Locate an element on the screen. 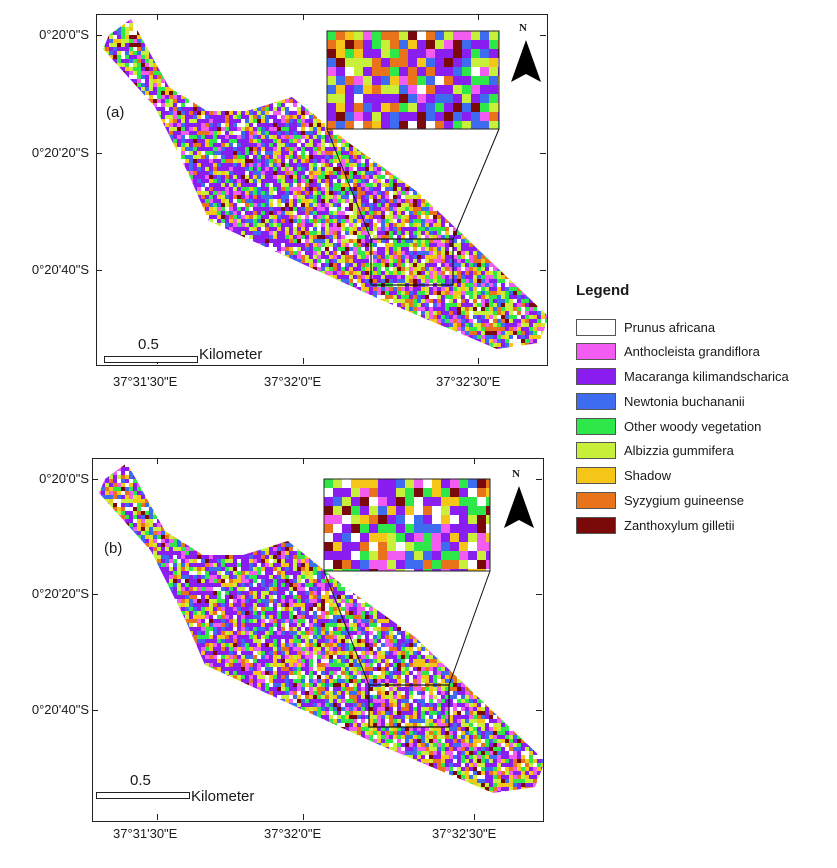 The width and height of the screenshot is (837, 868). legend-label: Syzygium guineense is located at coordinates (684, 500).